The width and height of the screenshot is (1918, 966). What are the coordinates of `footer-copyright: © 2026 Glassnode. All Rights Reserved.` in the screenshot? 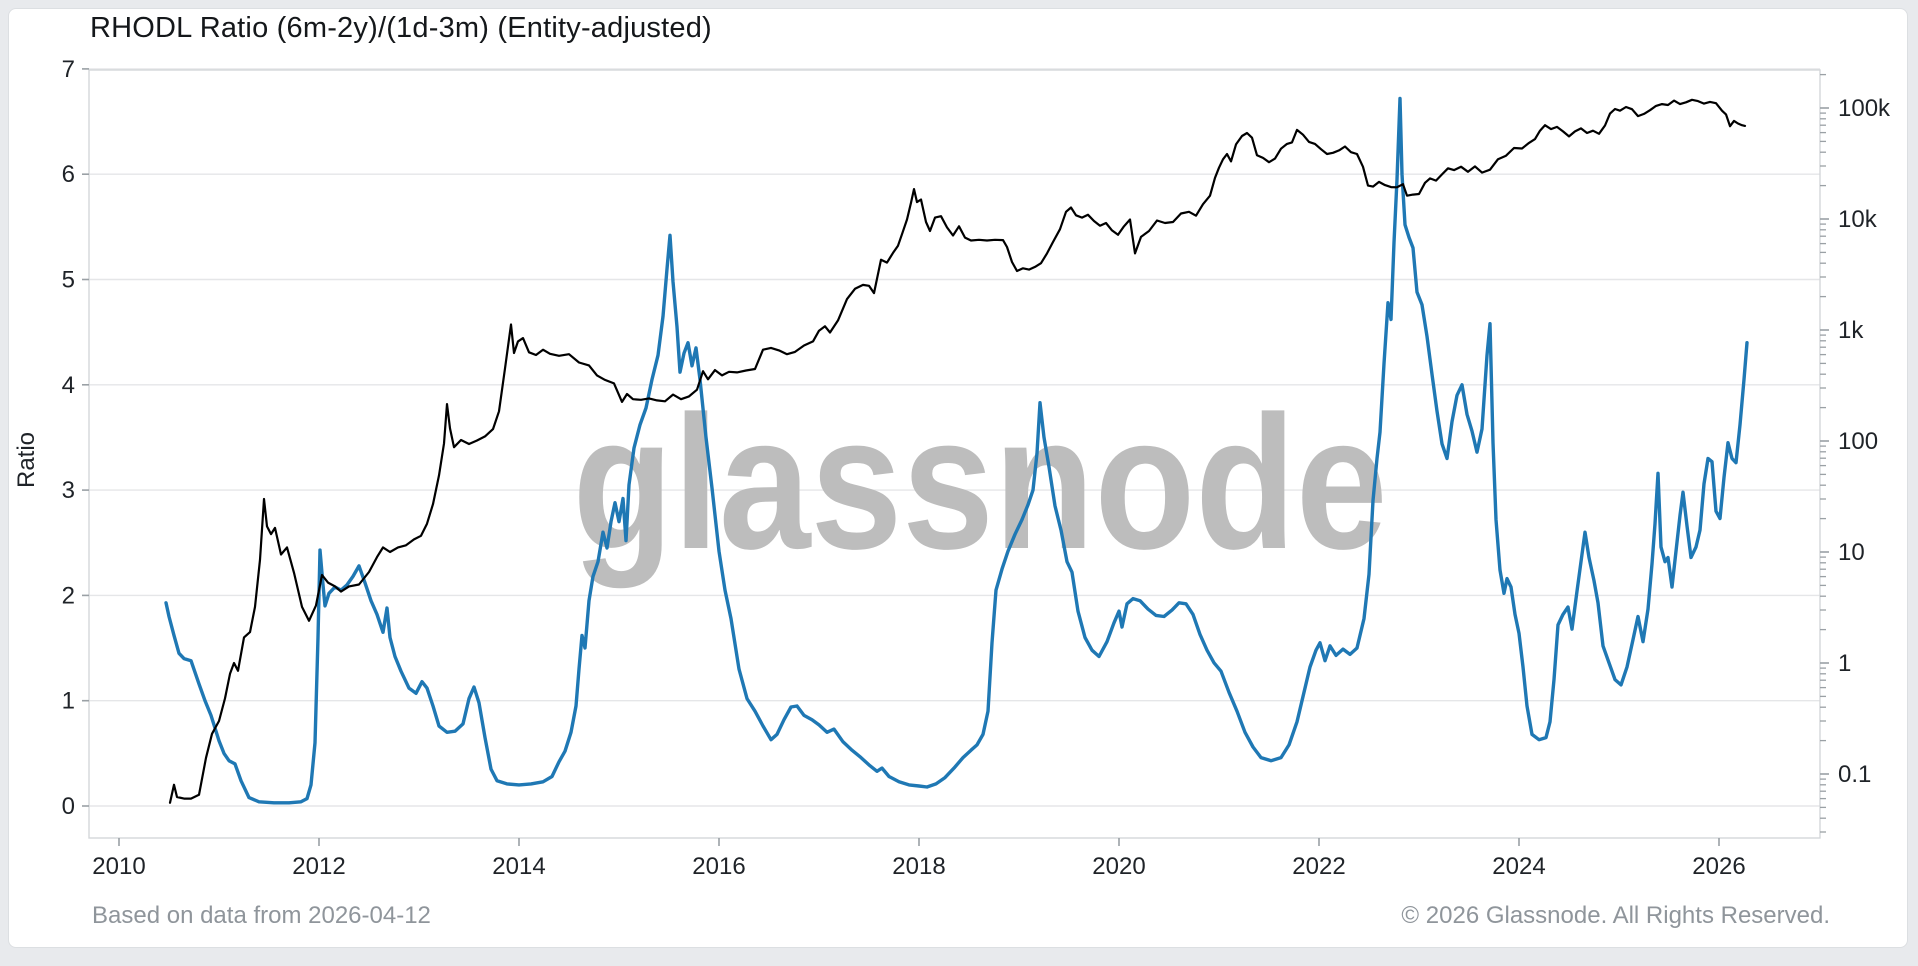 It's located at (1615, 915).